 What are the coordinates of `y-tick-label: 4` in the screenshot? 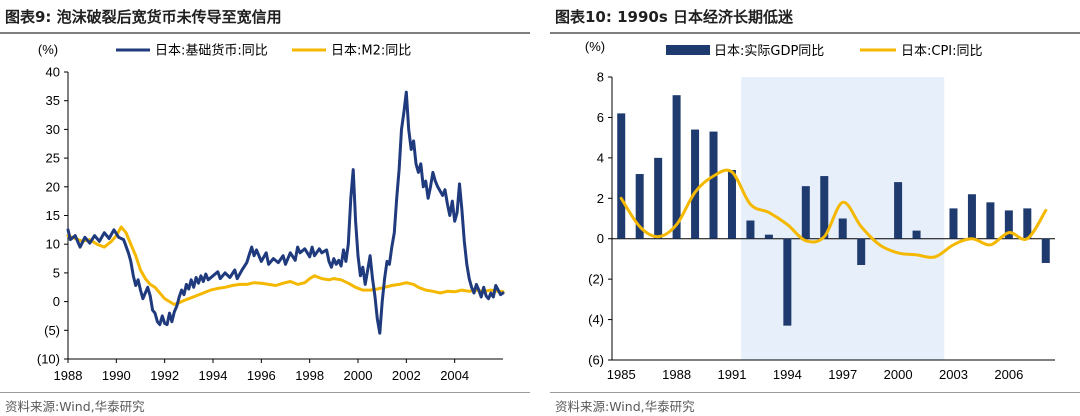 It's located at (600, 157).